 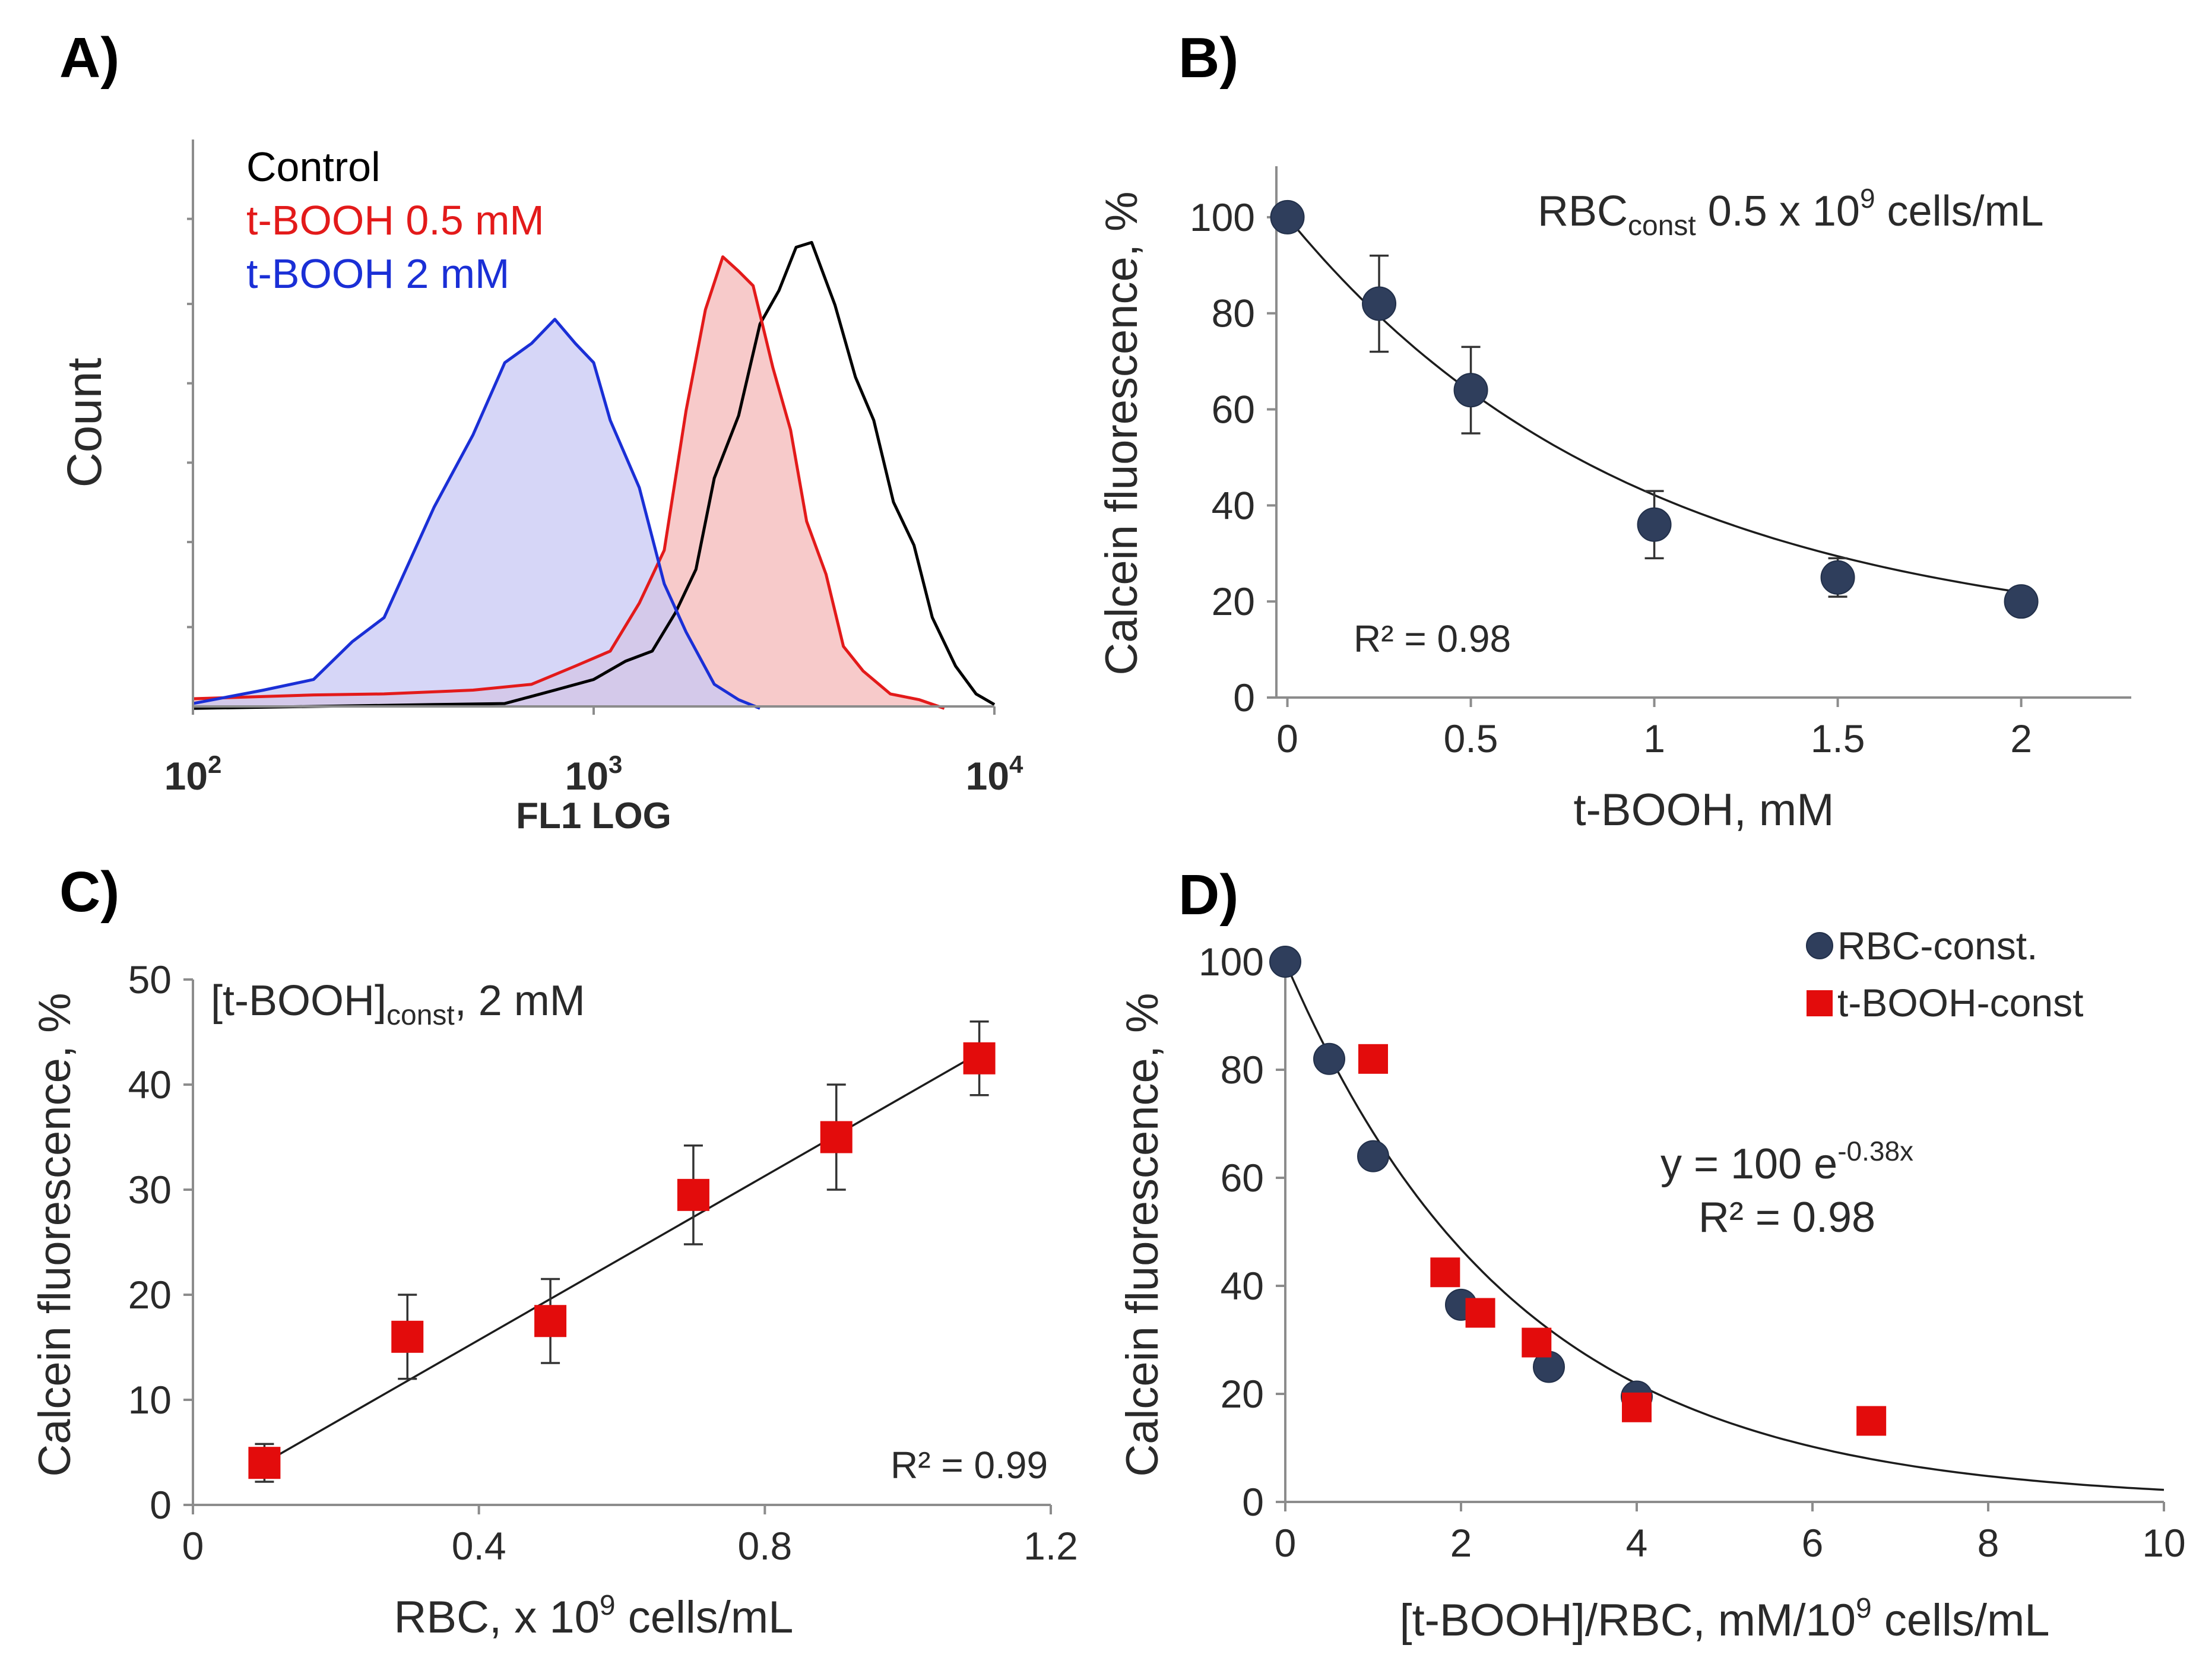 I want to click on fit-curve, so click(x=1724, y=1226).